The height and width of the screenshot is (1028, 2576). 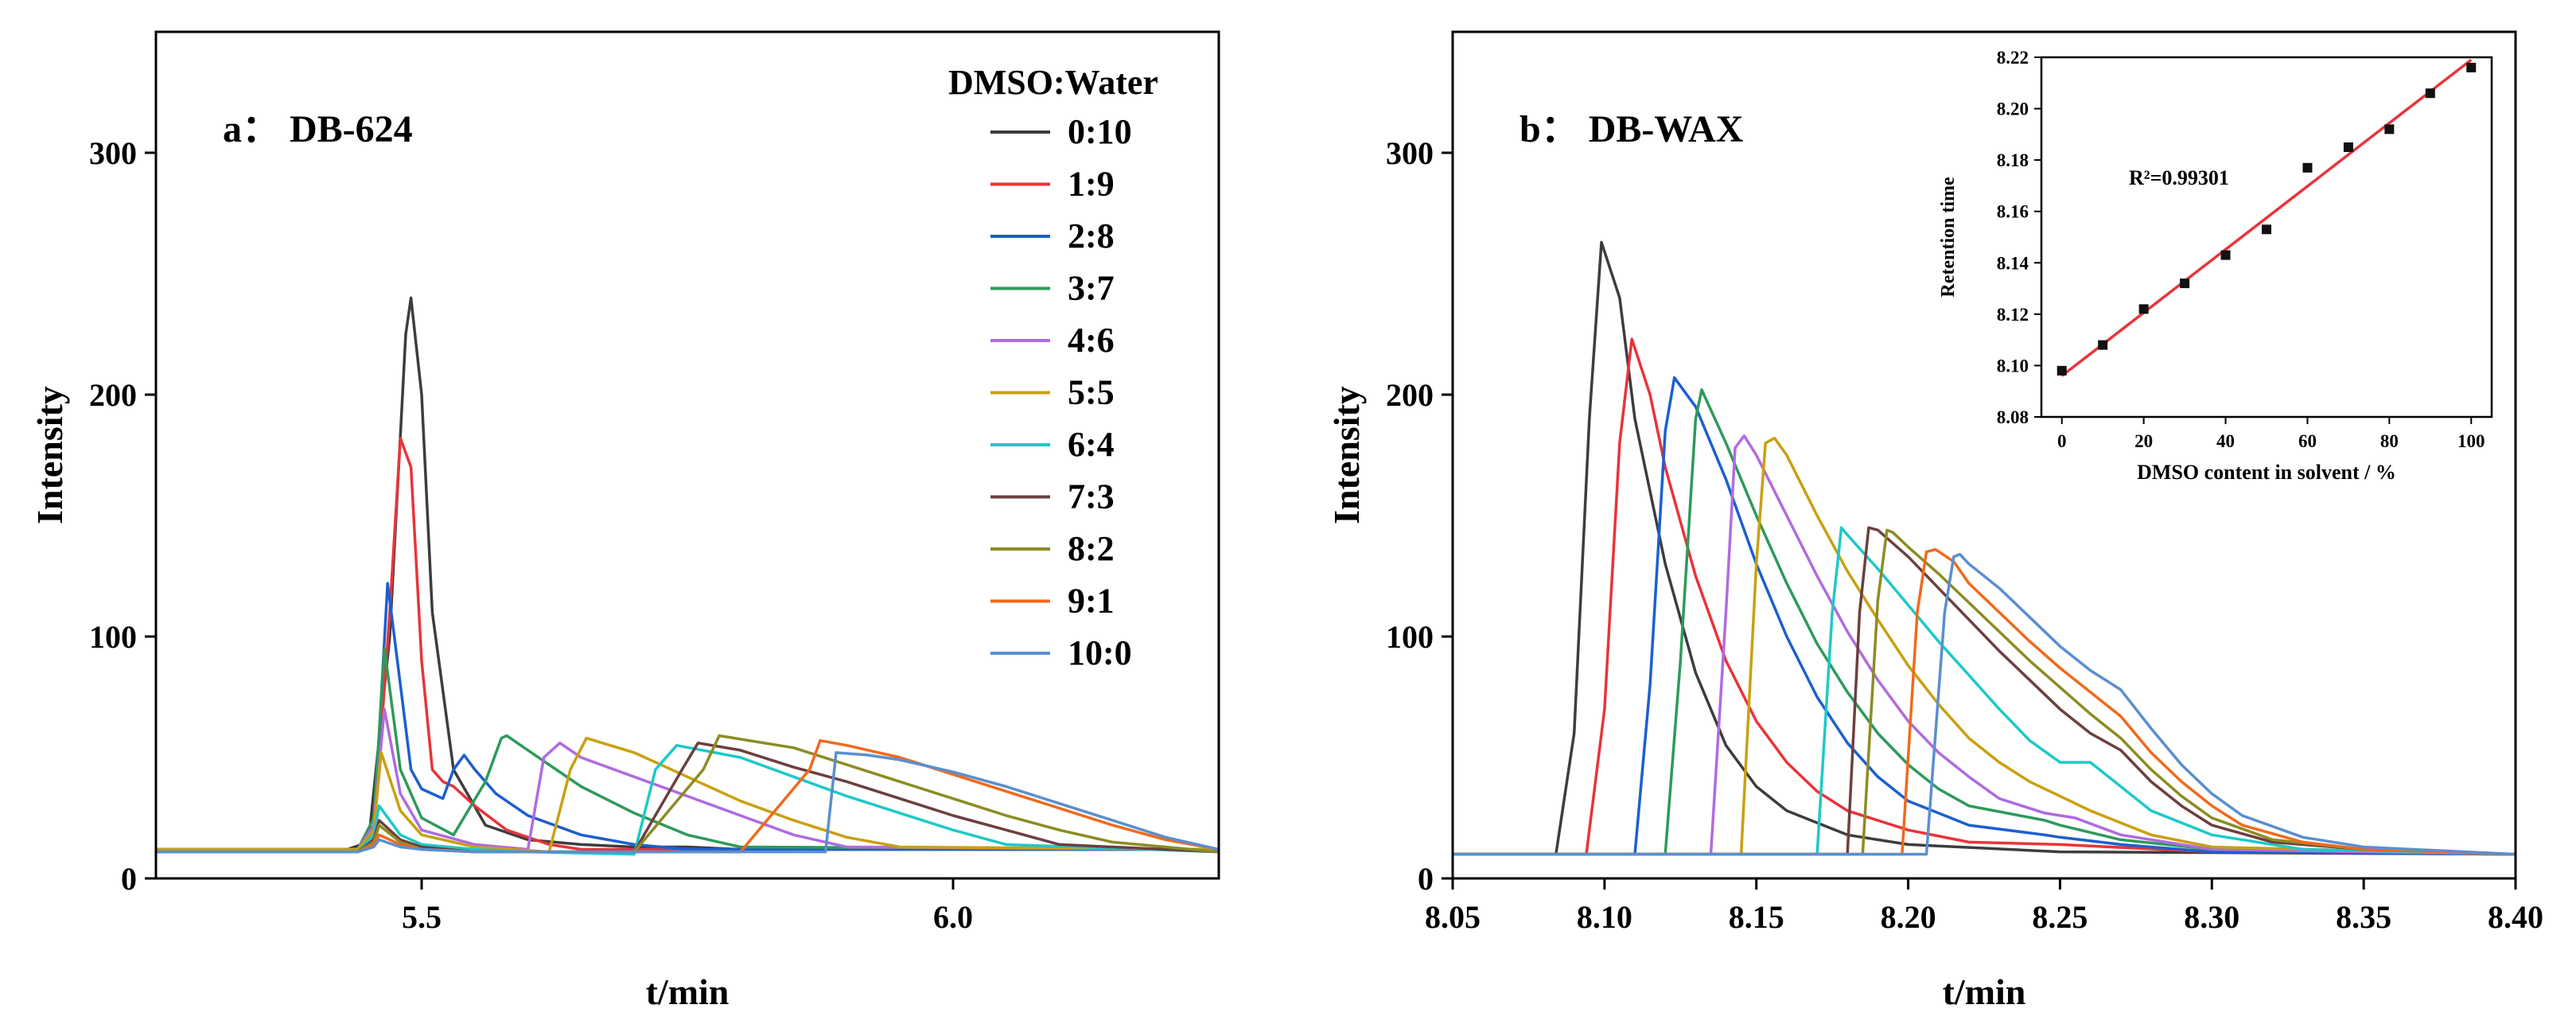 I want to click on inset-xtick-label: 20, so click(x=2144, y=441).